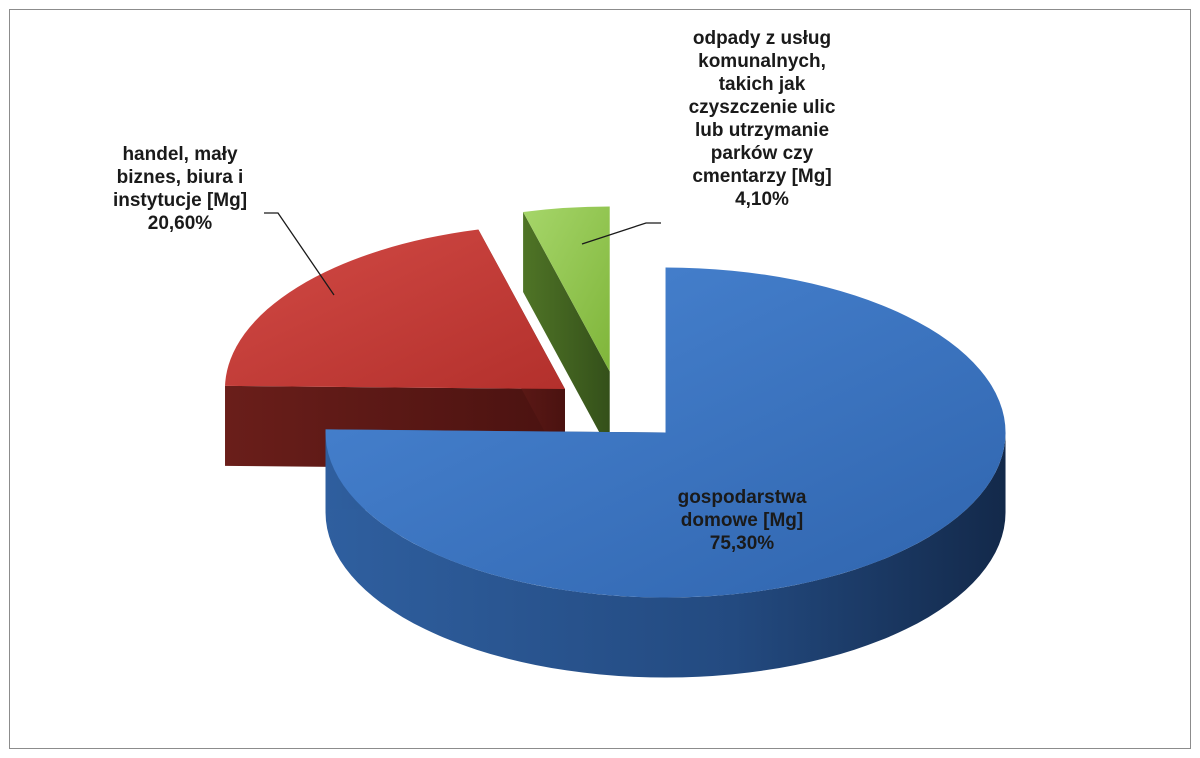  Describe the element at coordinates (180, 154) in the screenshot. I see `slice-label-line: handel, mały` at that location.